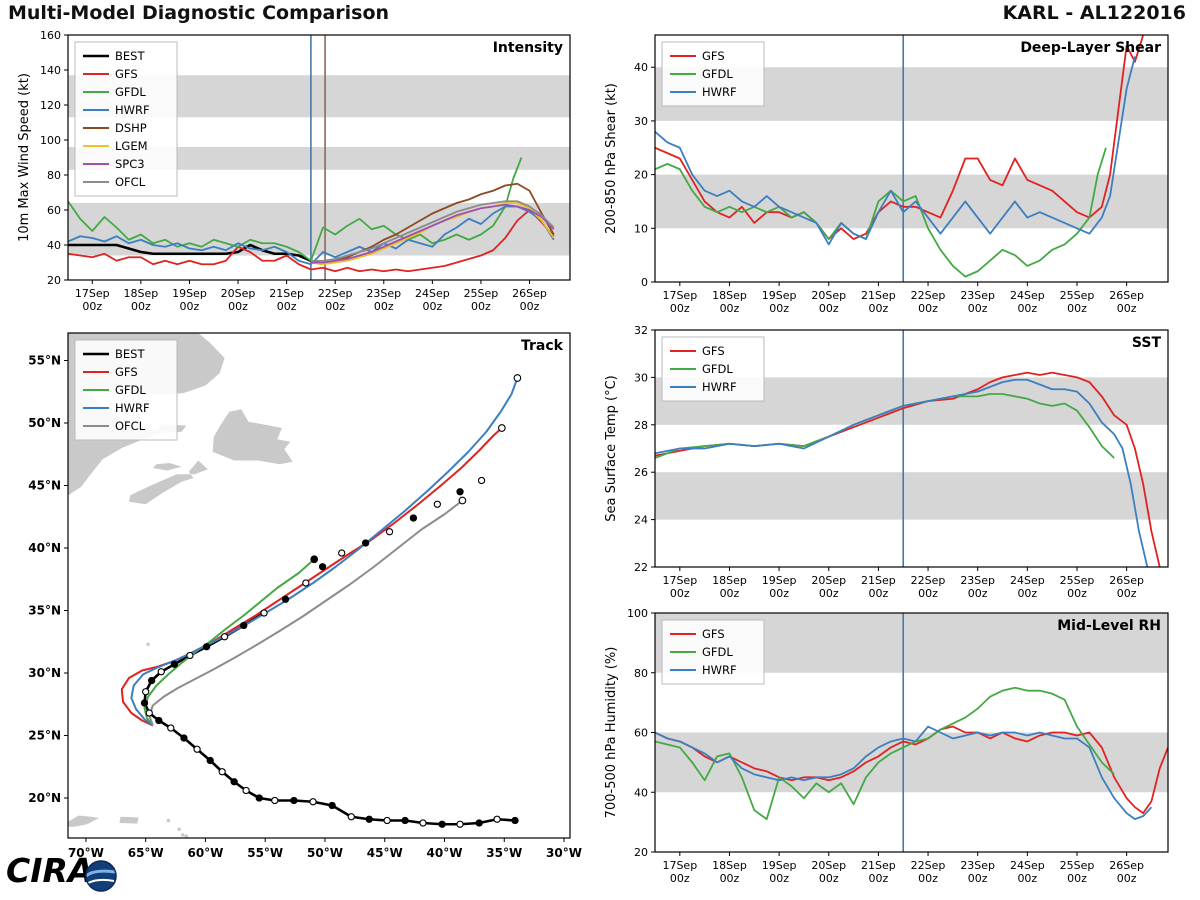  I want to click on svg-text: 30°N, so click(44, 673).